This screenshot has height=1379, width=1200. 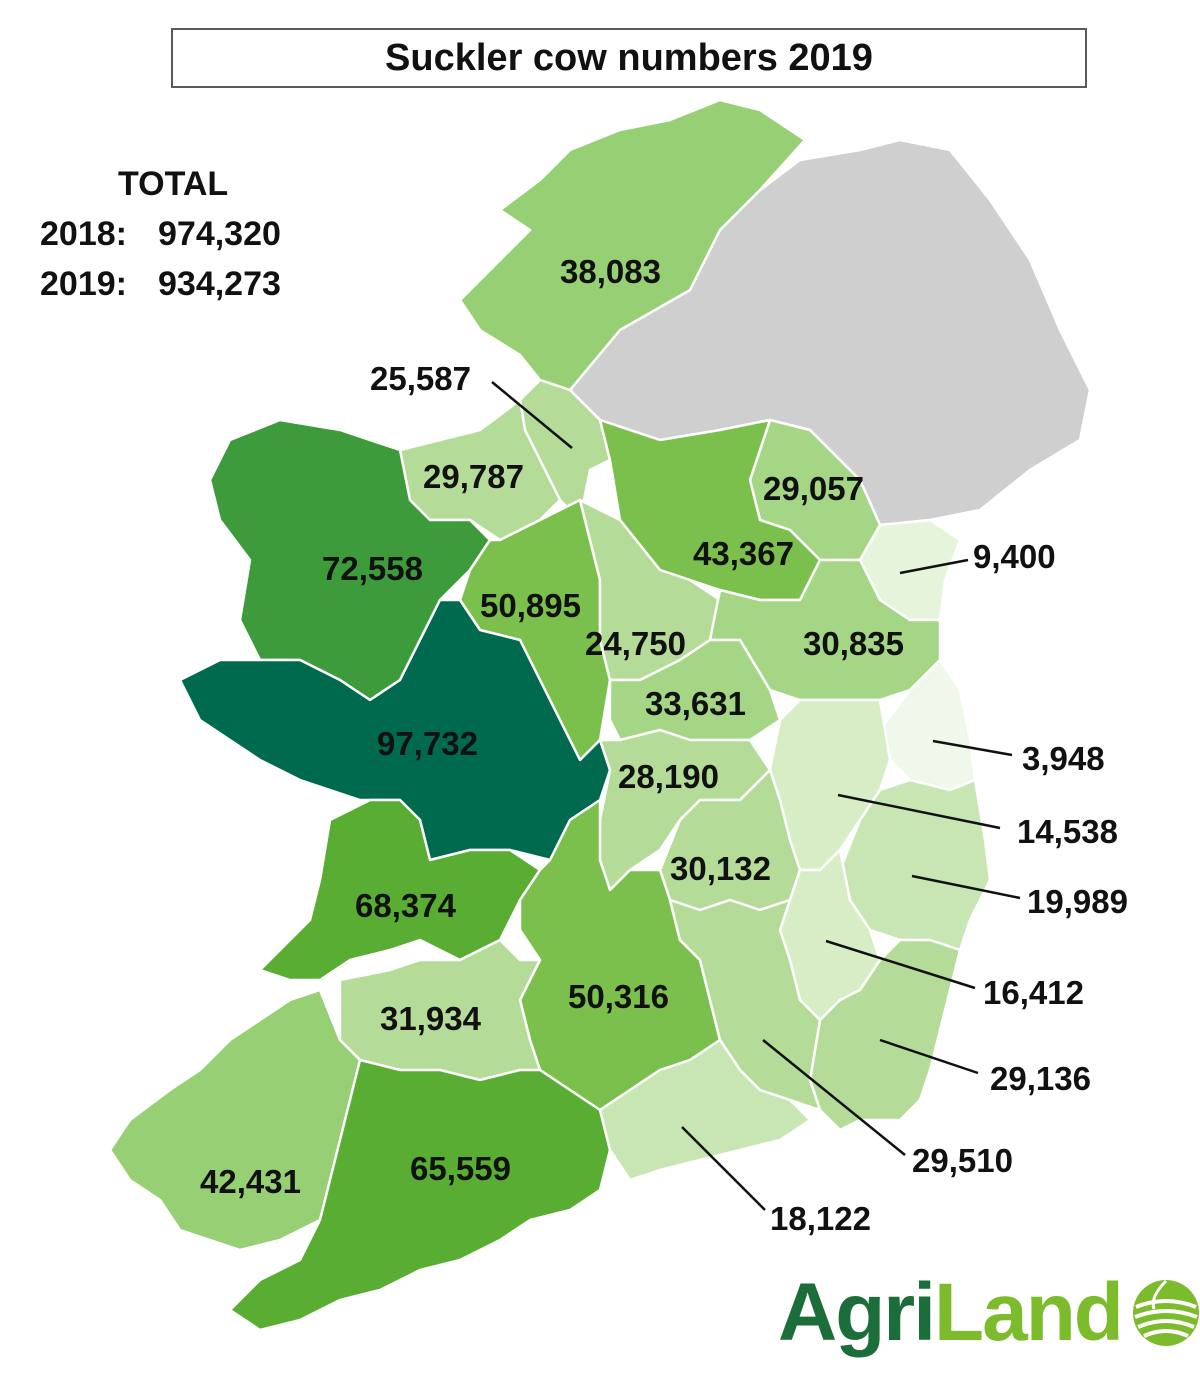 I want to click on totals-row-2018: 2018: 974,320, so click(x=160, y=234).